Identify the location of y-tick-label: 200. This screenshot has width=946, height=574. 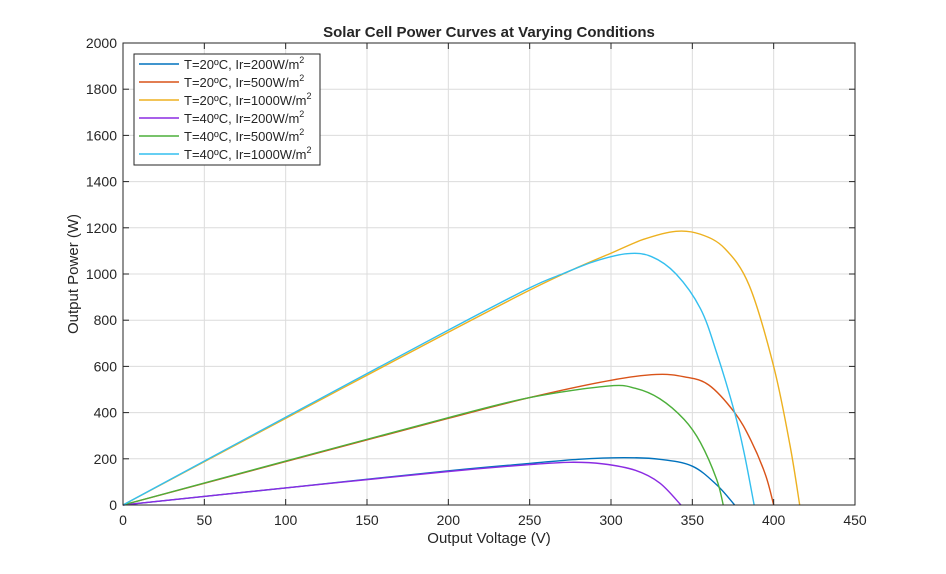
(106, 459).